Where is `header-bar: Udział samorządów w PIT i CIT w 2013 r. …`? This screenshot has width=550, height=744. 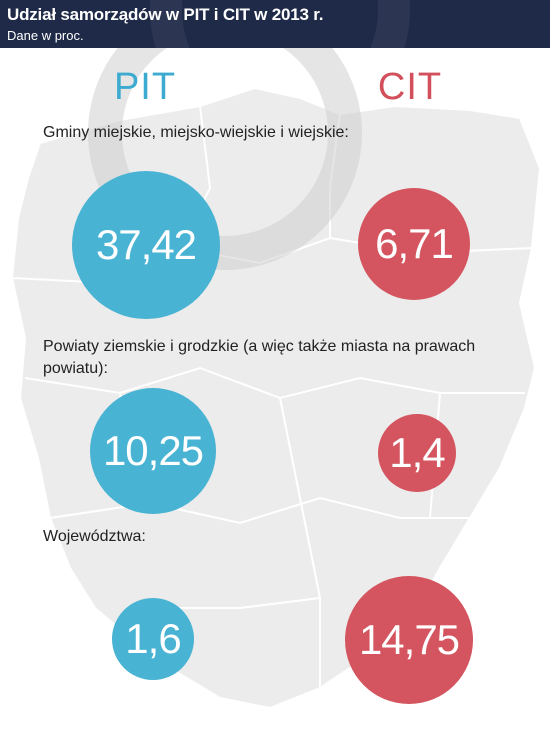 header-bar: Udział samorządów w PIT i CIT w 2013 r. … is located at coordinates (275, 24).